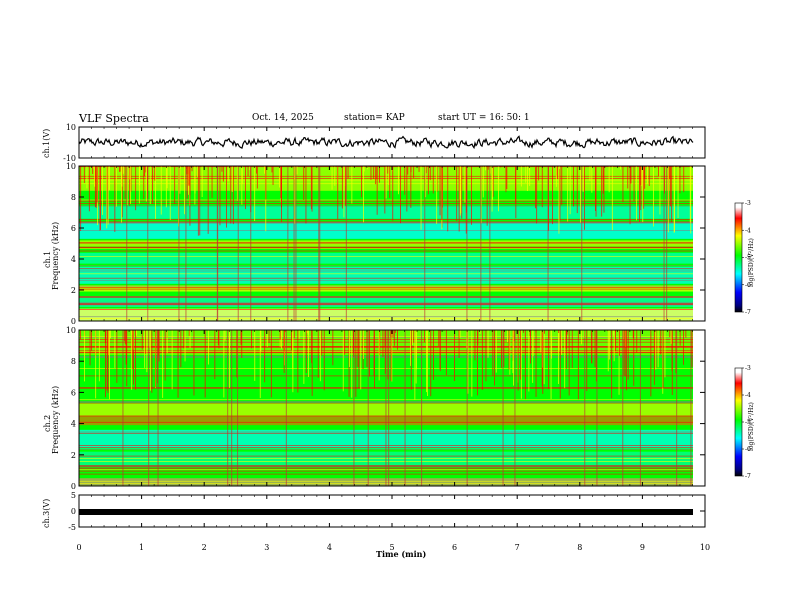  What do you see at coordinates (386, 512) in the screenshot?
I see `ch3-panel` at bounding box center [386, 512].